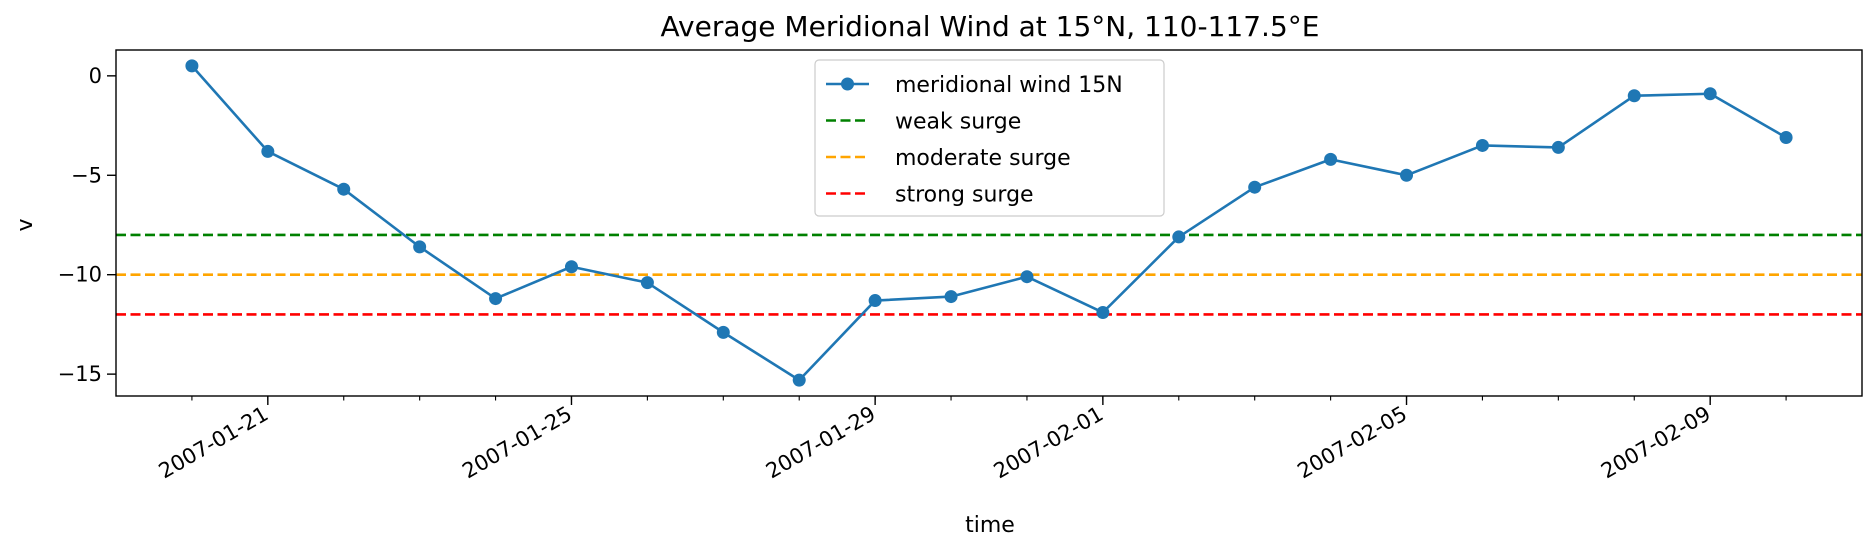  What do you see at coordinates (1352, 443) in the screenshot?
I see `x-tick-label: 2007-02-05` at bounding box center [1352, 443].